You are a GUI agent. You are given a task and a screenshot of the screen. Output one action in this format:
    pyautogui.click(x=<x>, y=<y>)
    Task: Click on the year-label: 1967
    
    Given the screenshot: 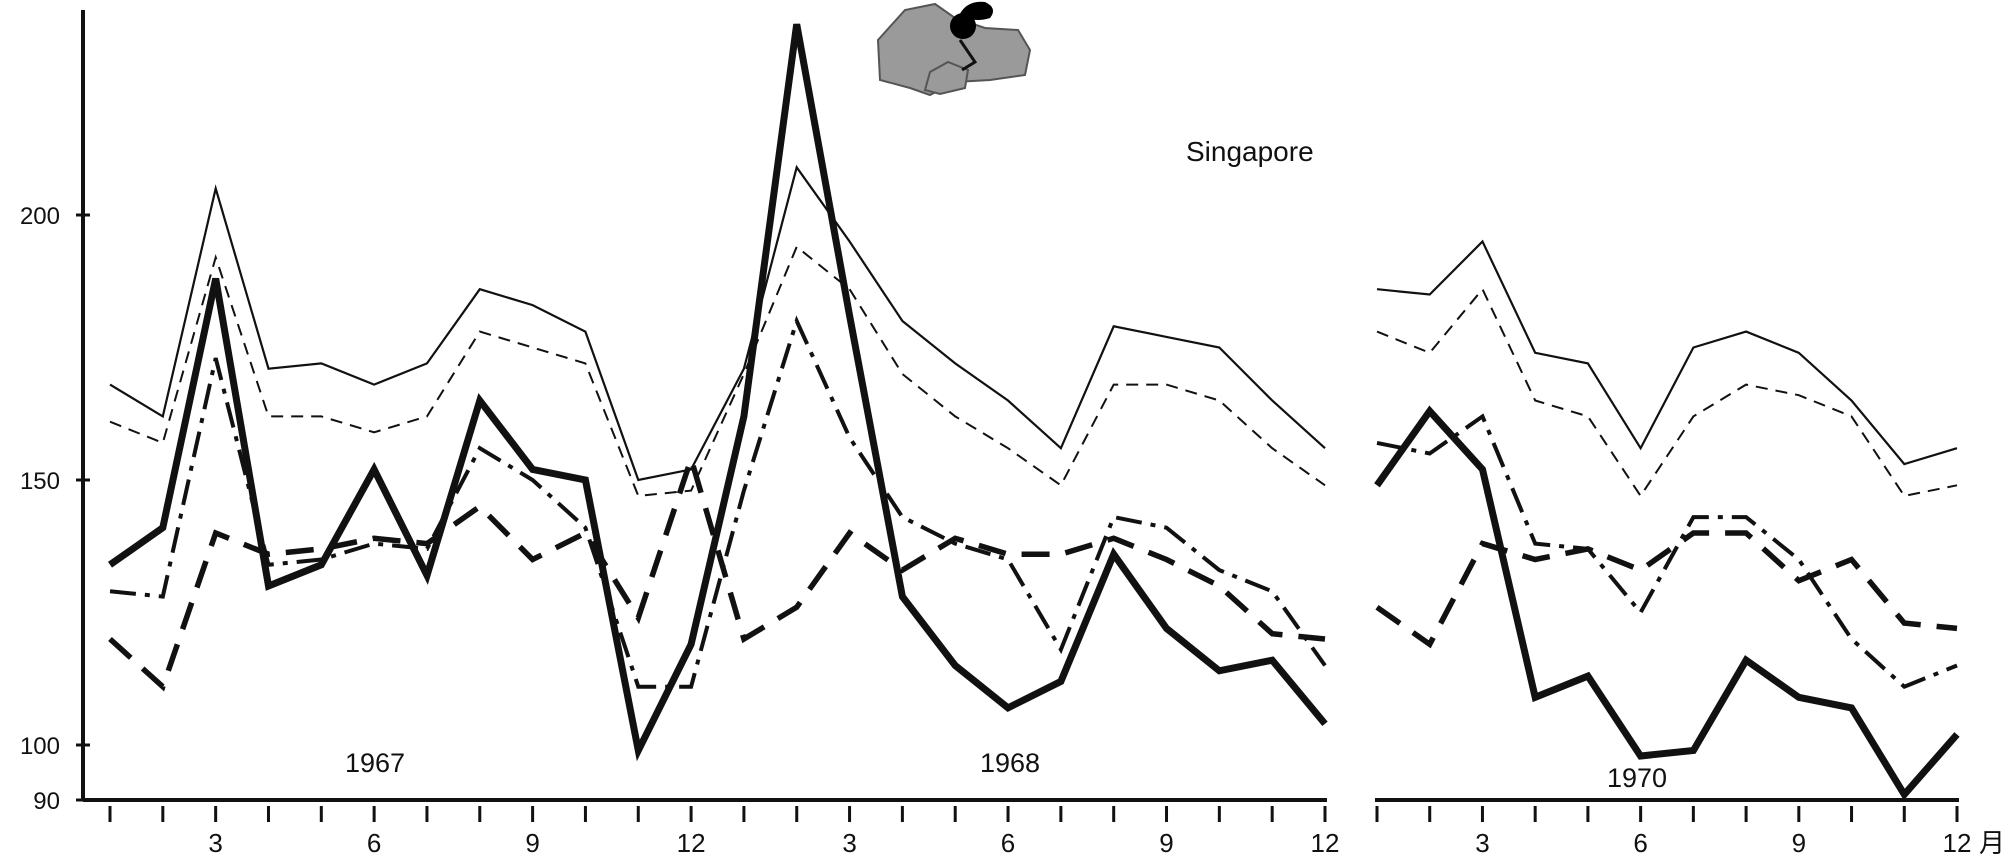 What is the action you would take?
    pyautogui.click(x=375, y=763)
    